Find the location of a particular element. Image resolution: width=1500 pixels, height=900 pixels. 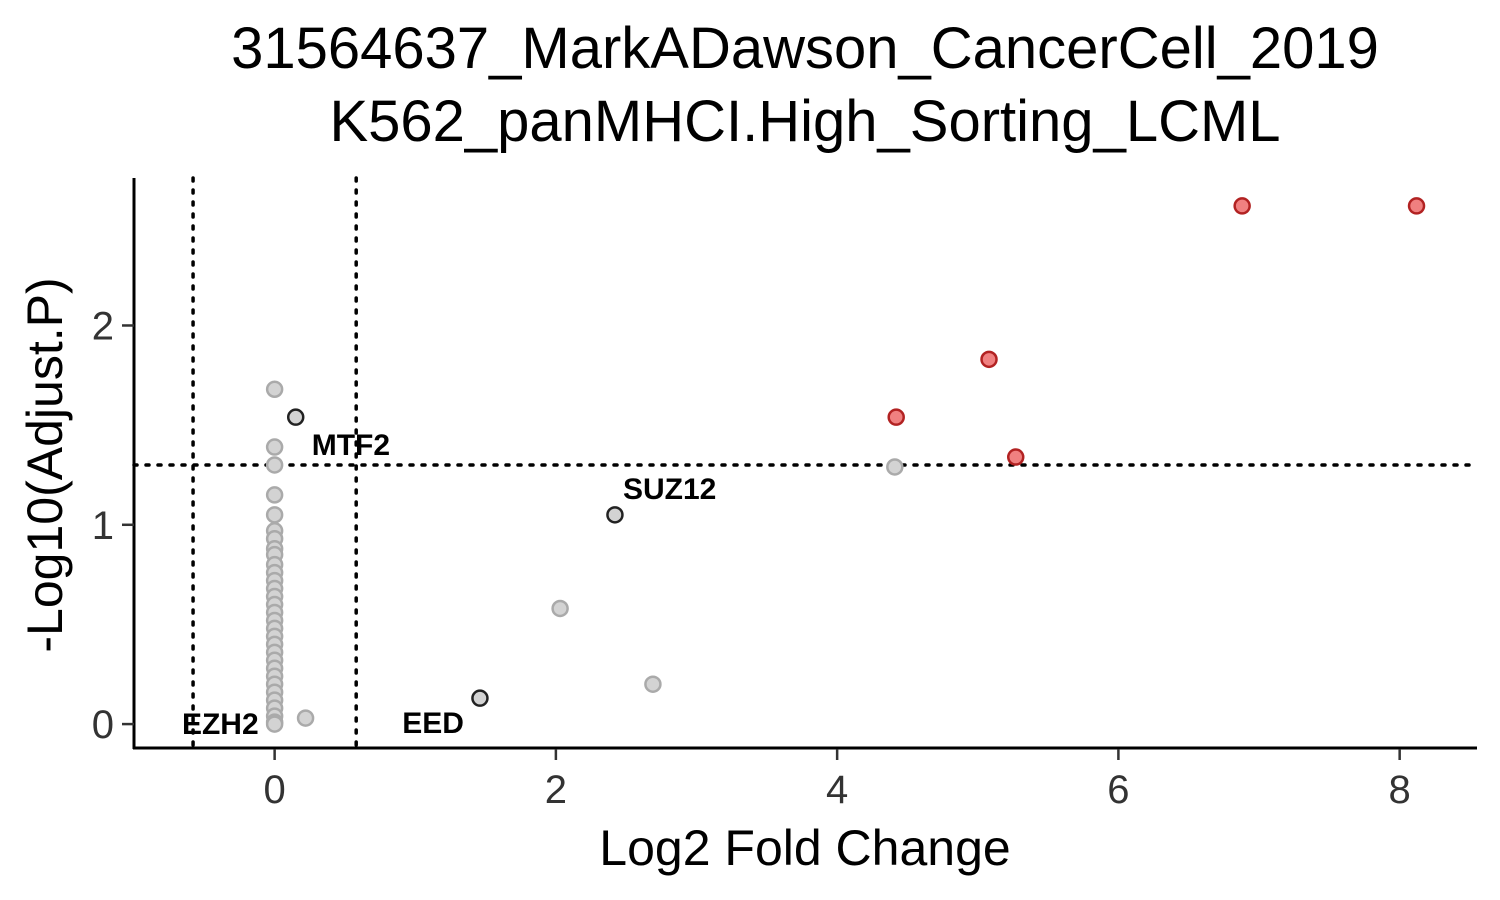

x-tick-label: 6 is located at coordinates (1118, 790).